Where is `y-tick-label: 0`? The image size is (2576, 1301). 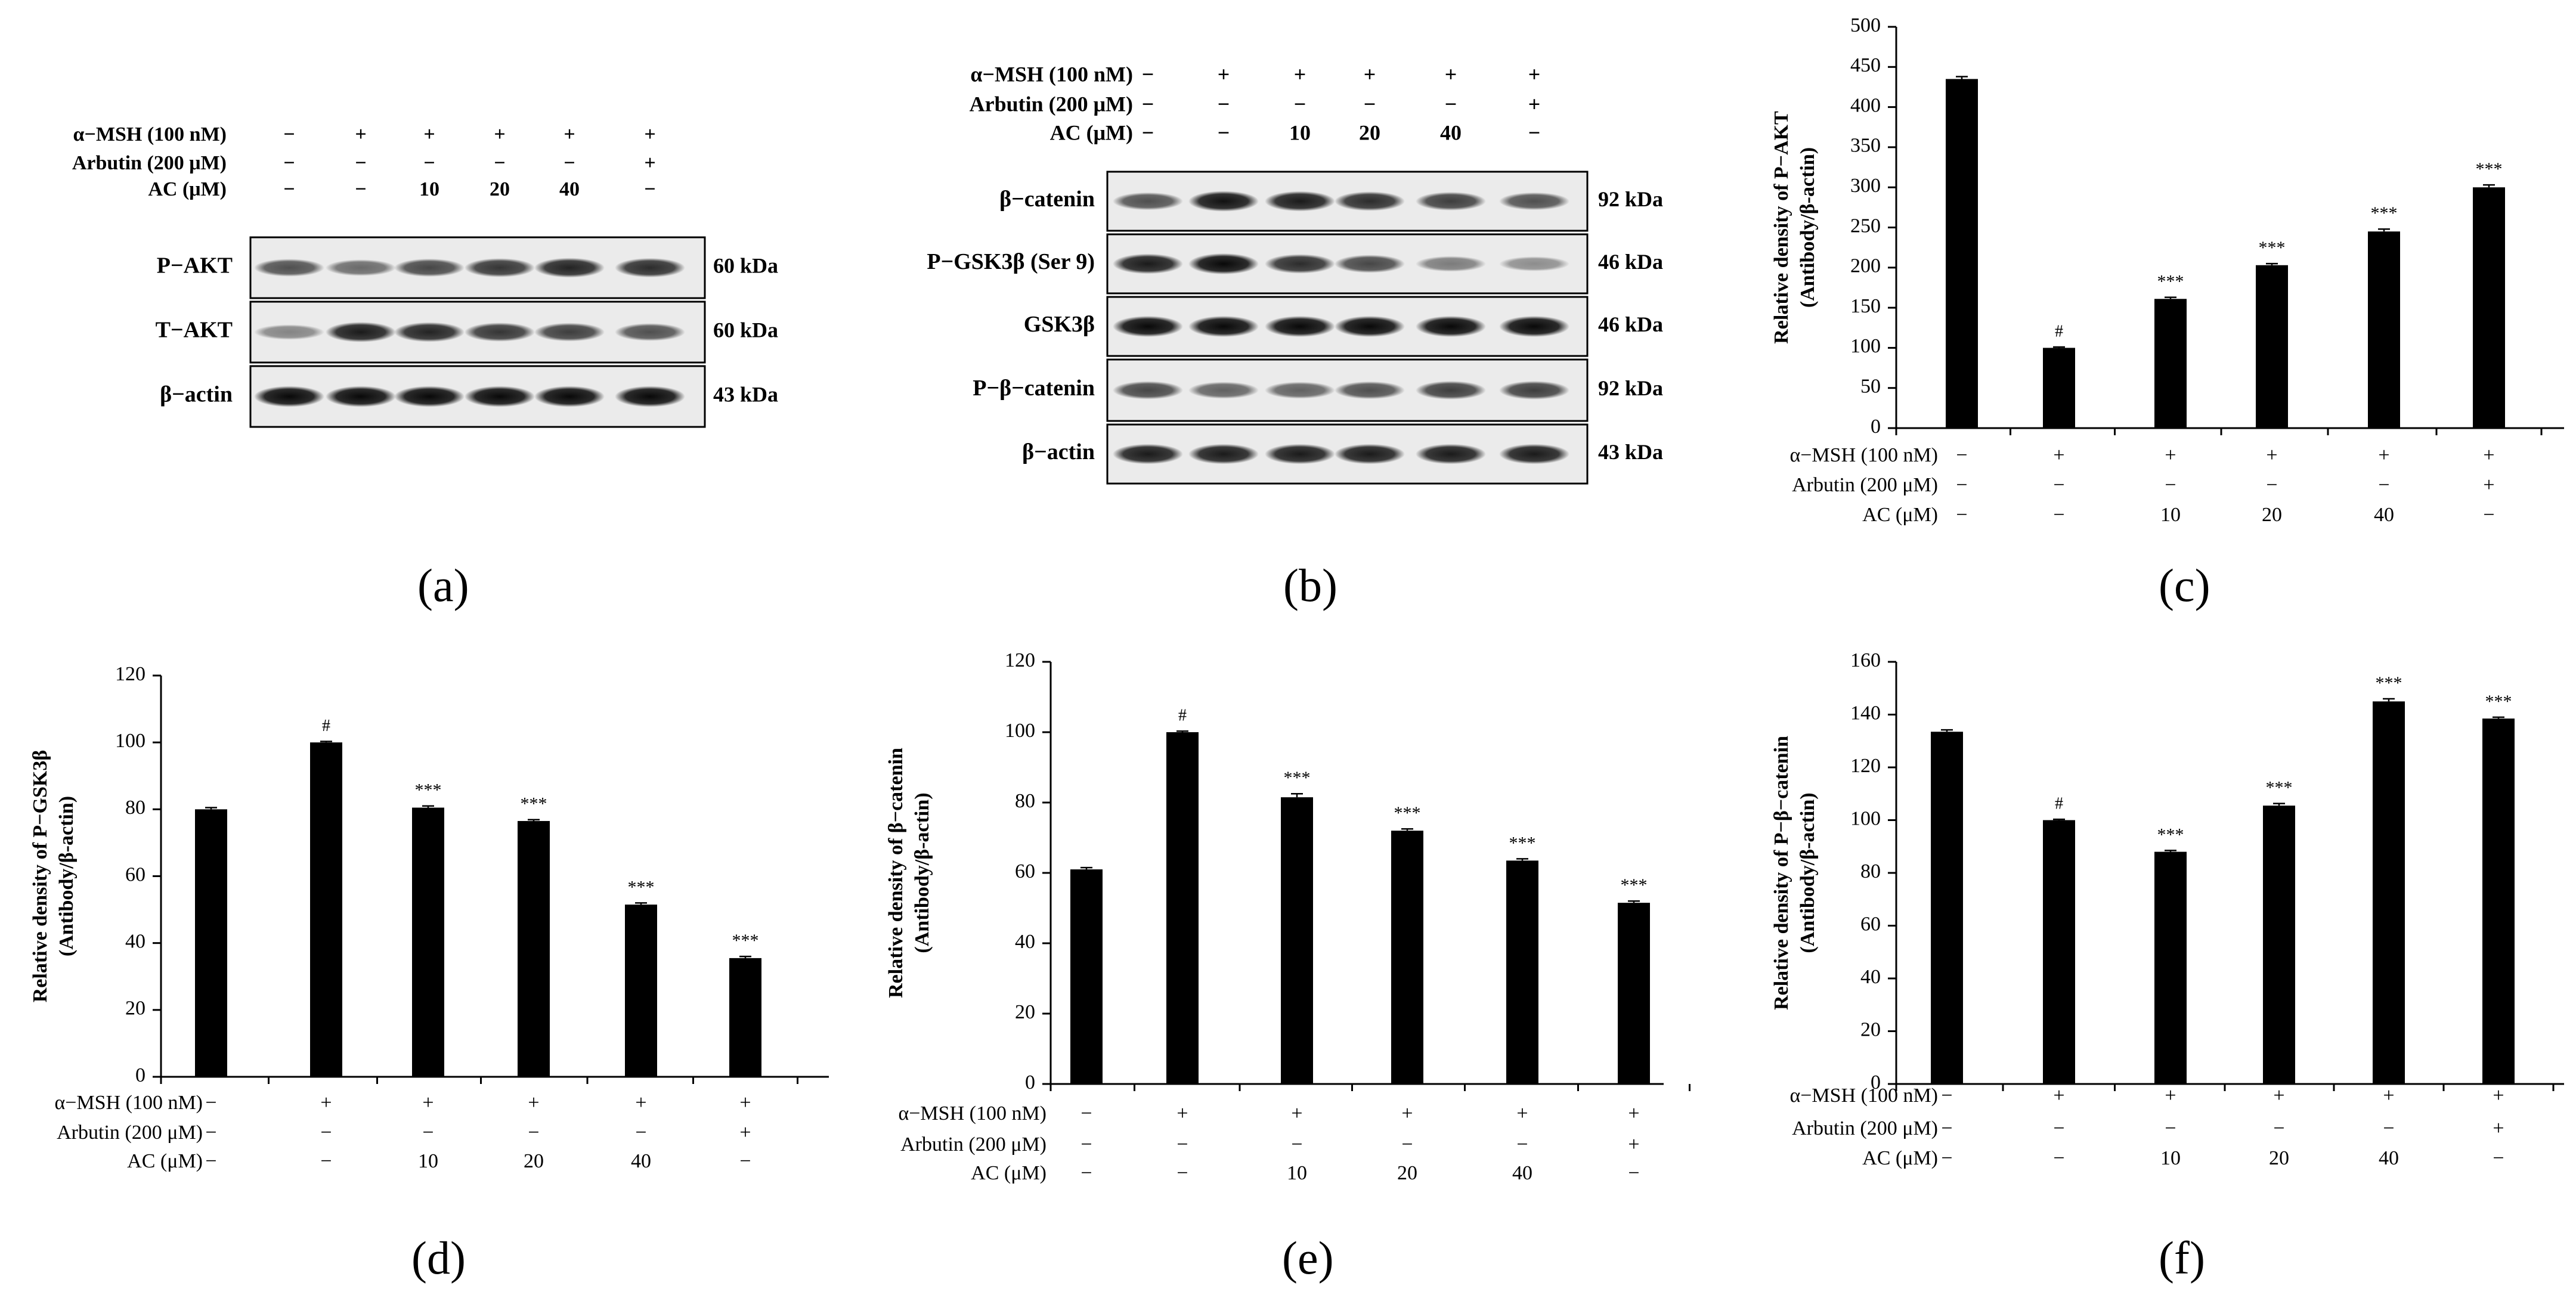
y-tick-label: 0 is located at coordinates (1876, 1082).